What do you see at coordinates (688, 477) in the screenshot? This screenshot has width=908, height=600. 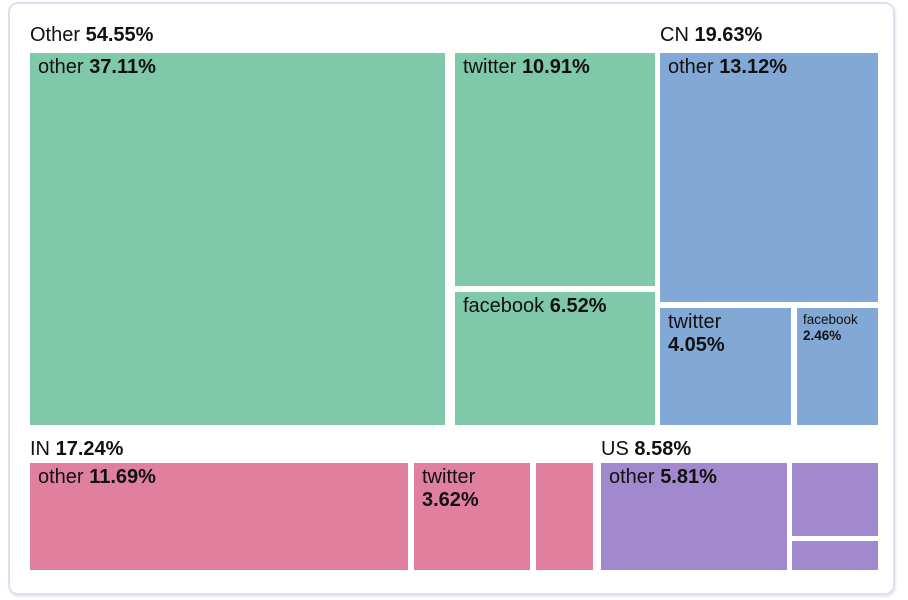 I see `cell-value: 5.81%` at bounding box center [688, 477].